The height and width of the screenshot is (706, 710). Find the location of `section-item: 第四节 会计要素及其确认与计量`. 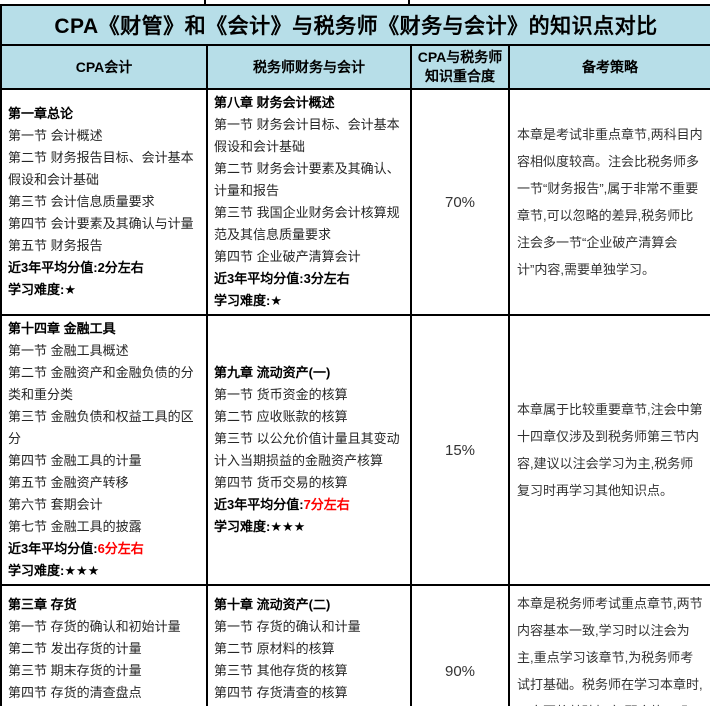

section-item: 第四节 会计要素及其确认与计量 is located at coordinates (101, 223).